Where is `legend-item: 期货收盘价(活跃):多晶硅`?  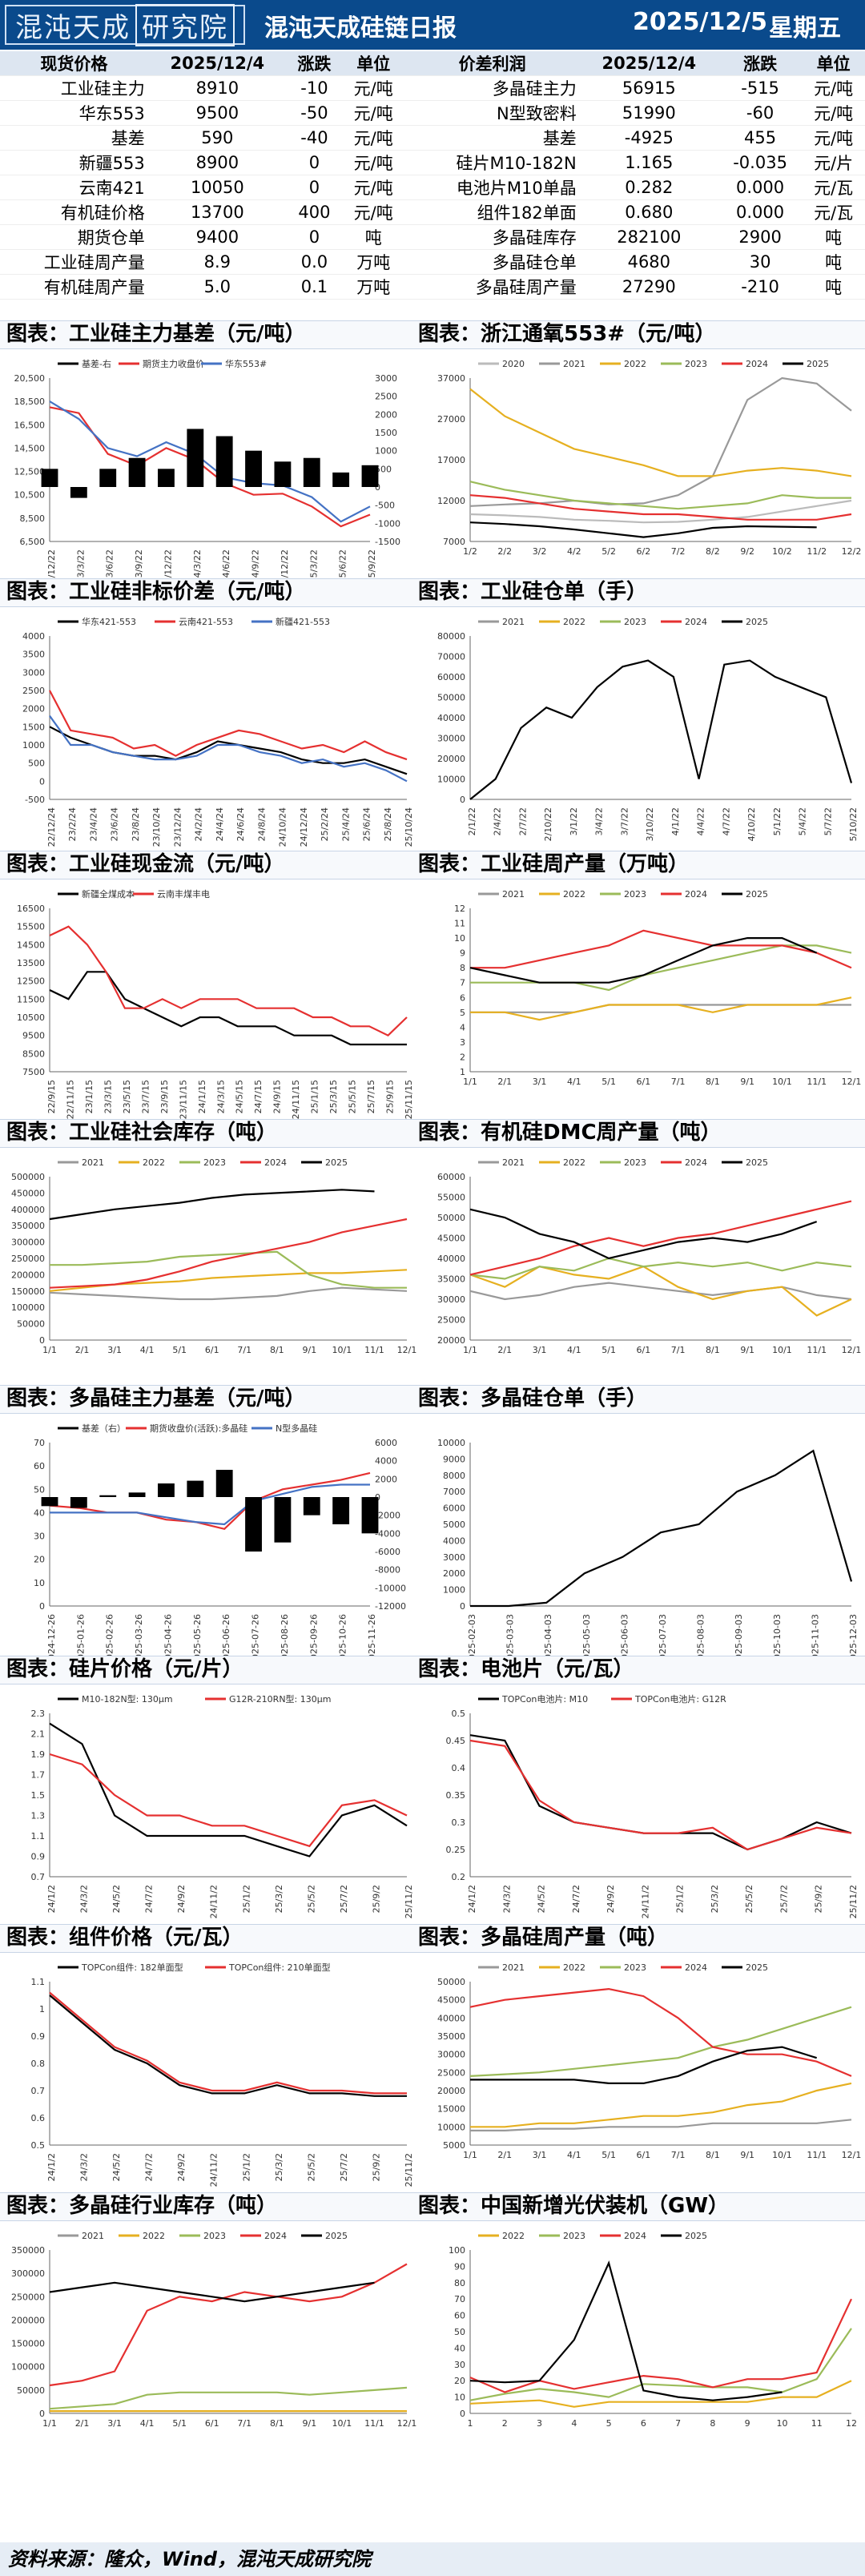 legend-item: 期货收盘价(活跃):多晶硅 is located at coordinates (186, 1428).